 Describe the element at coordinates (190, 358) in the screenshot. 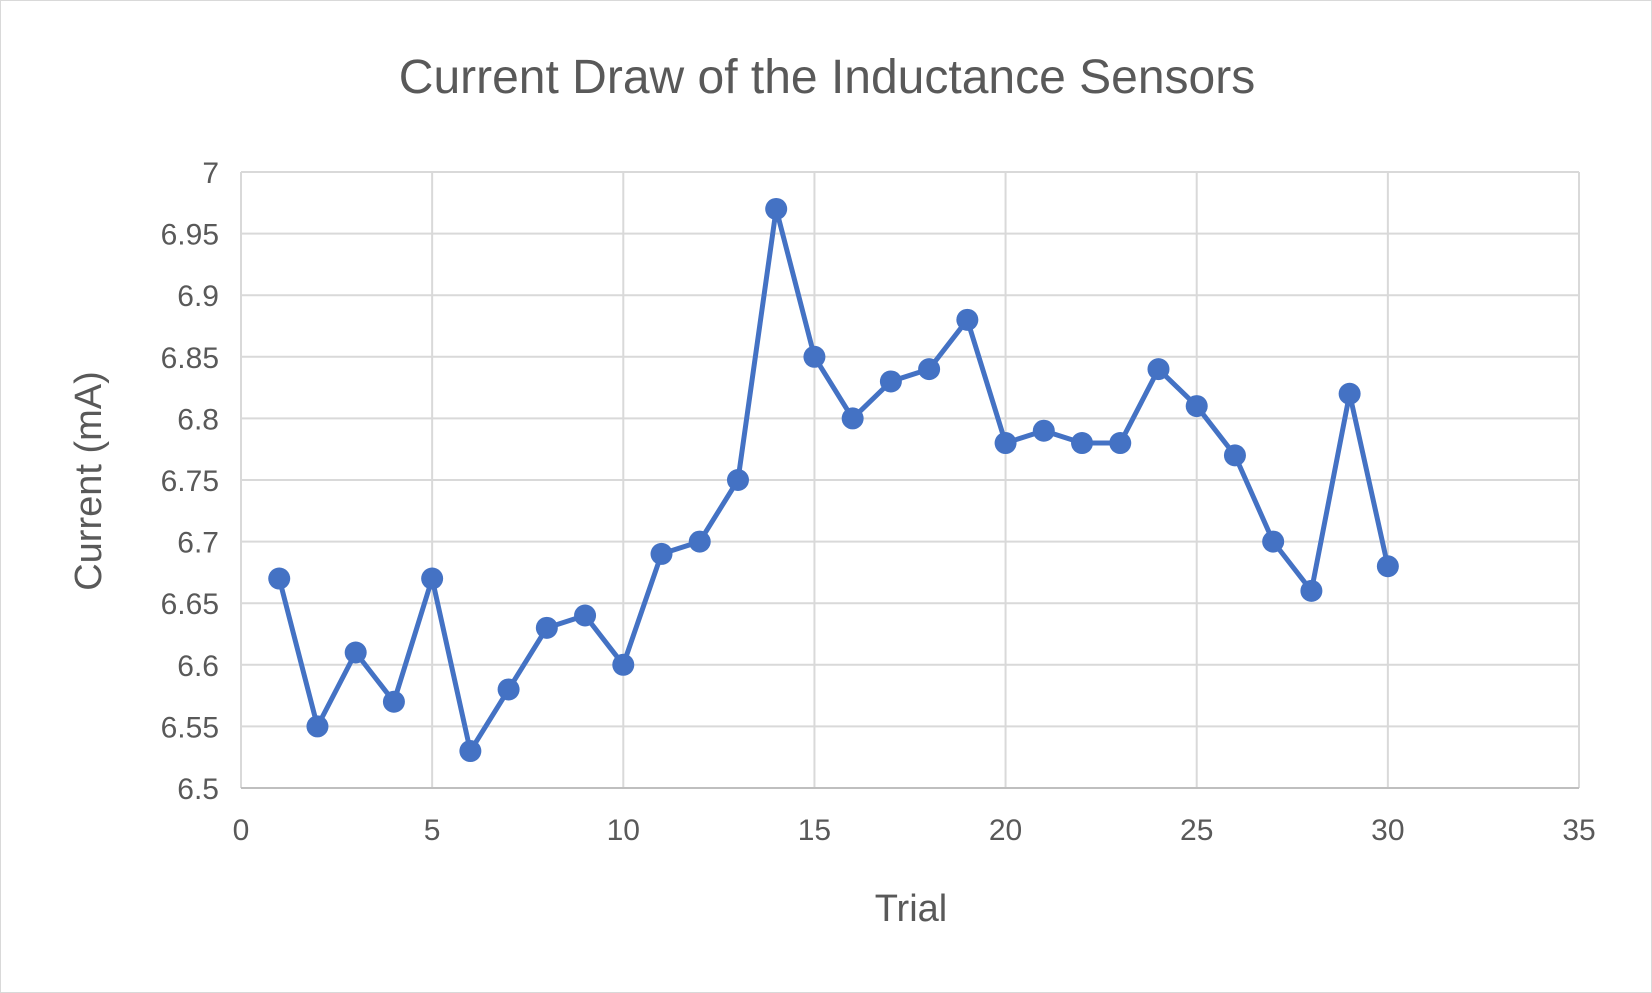

I see `y-tick-label: 6.85` at that location.